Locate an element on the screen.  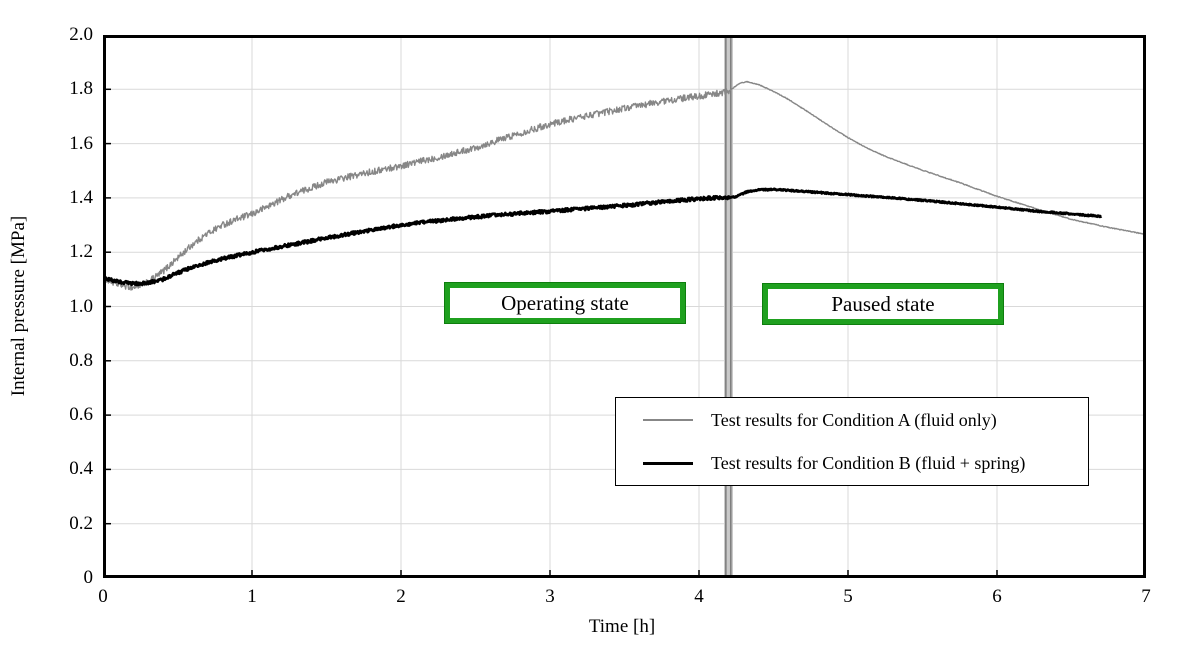
paused-state-label: Paused state is located at coordinates (883, 303).